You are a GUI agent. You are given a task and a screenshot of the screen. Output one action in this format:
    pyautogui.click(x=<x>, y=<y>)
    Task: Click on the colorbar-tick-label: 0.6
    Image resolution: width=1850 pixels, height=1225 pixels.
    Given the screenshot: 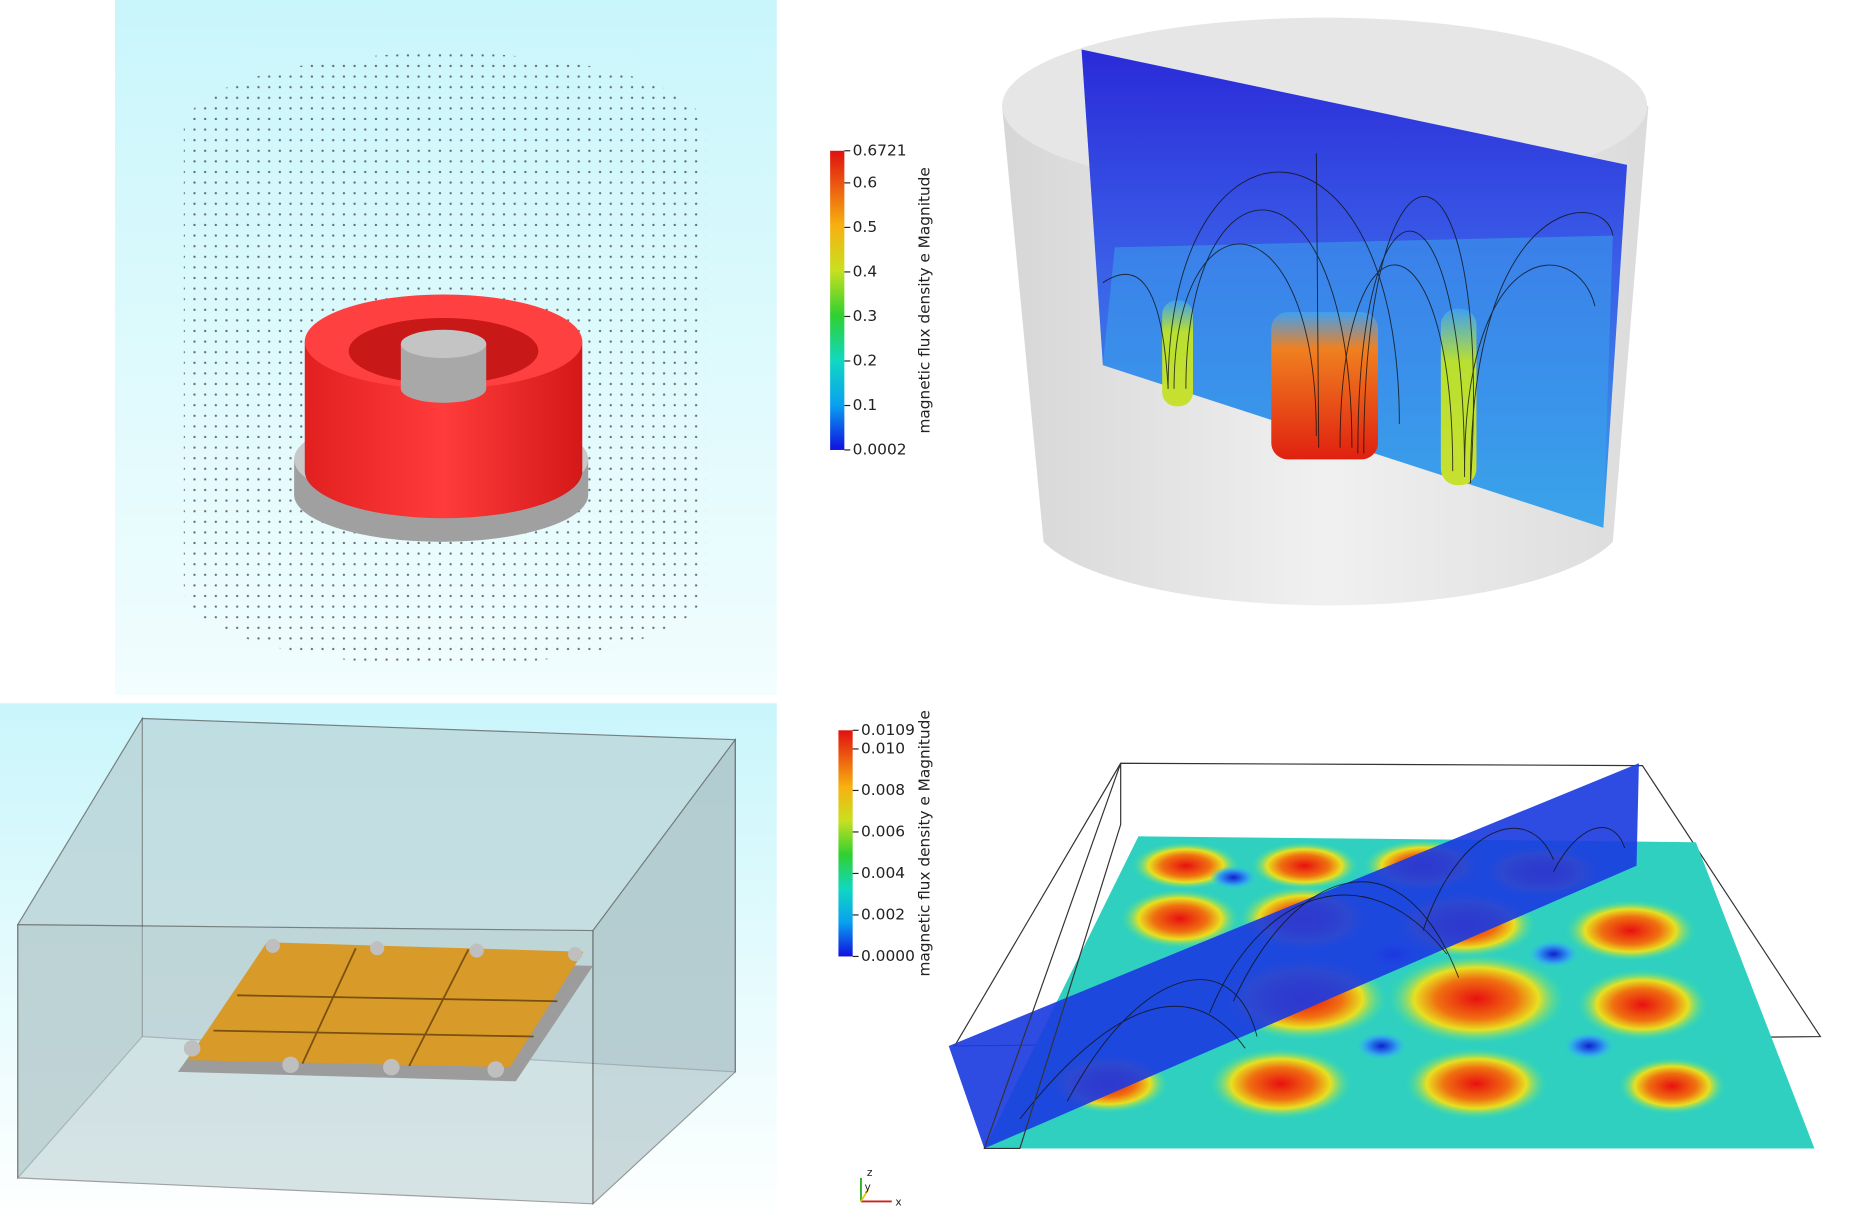 What is the action you would take?
    pyautogui.click(x=865, y=182)
    